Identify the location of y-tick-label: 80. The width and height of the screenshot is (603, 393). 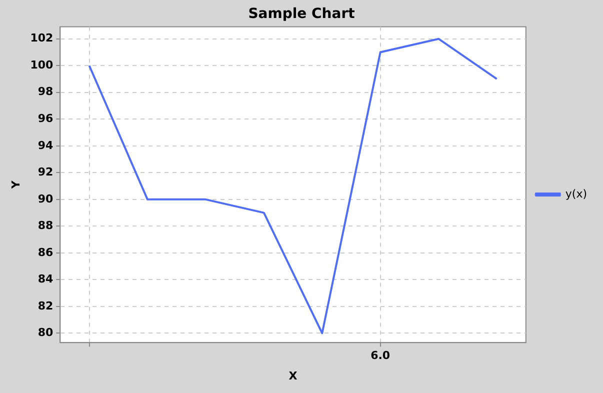
(46, 333).